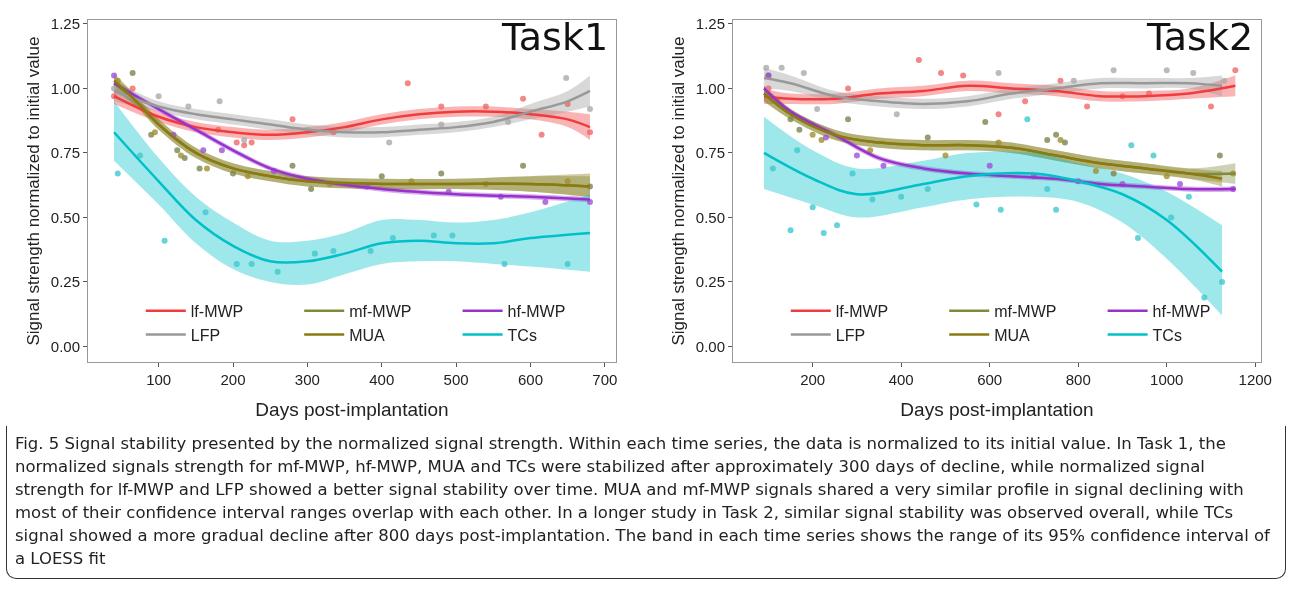  I want to click on x-tick-label: 700, so click(605, 379).